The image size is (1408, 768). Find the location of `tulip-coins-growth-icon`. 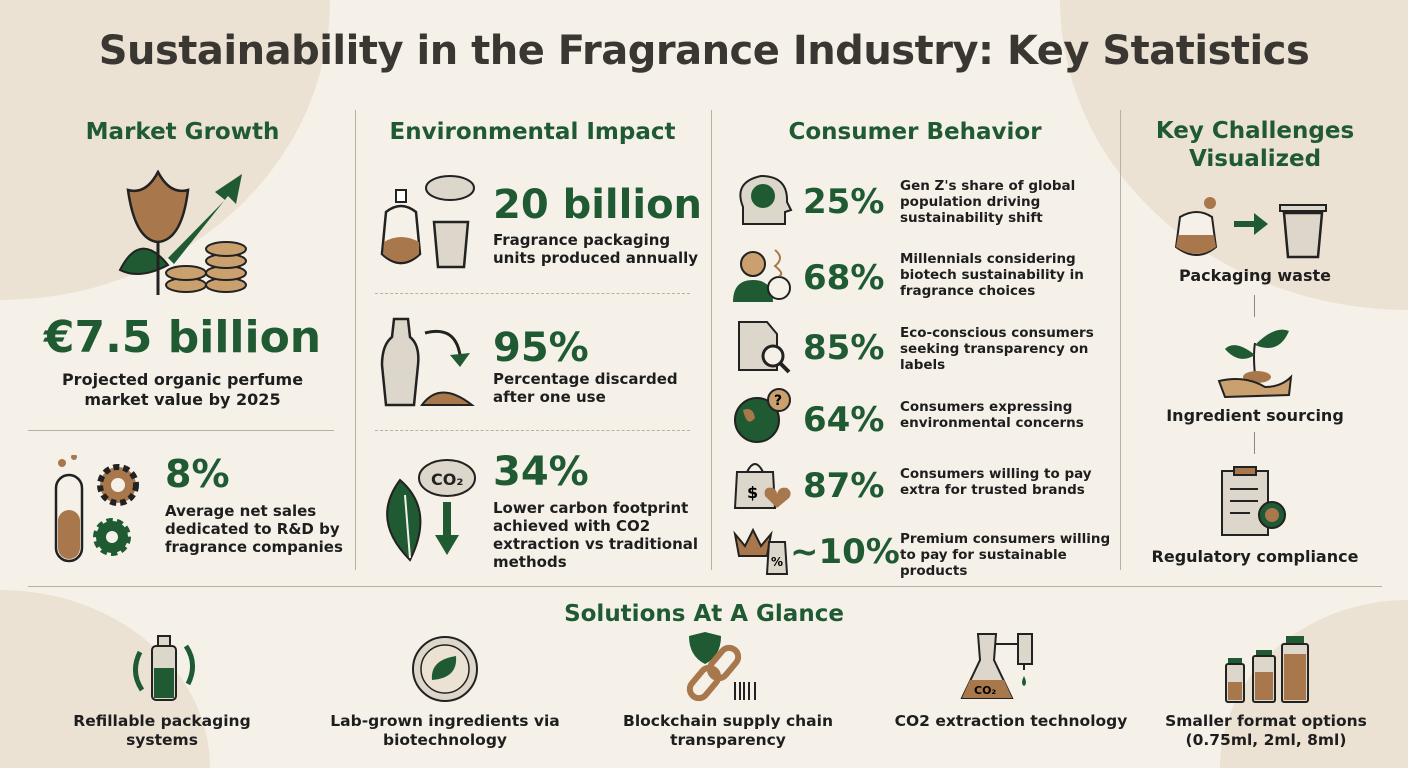

tulip-coins-growth-icon is located at coordinates (182, 232).